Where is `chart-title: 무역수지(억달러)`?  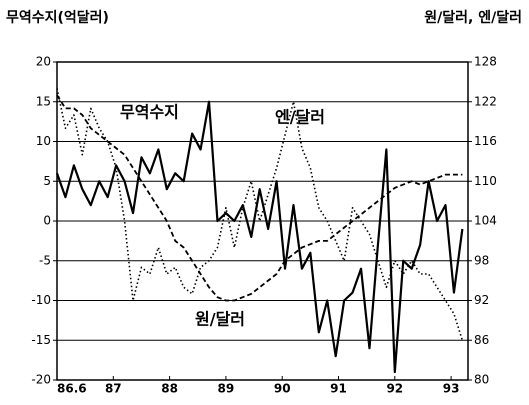
chart-title: 무역수지(억달러) is located at coordinates (57, 17).